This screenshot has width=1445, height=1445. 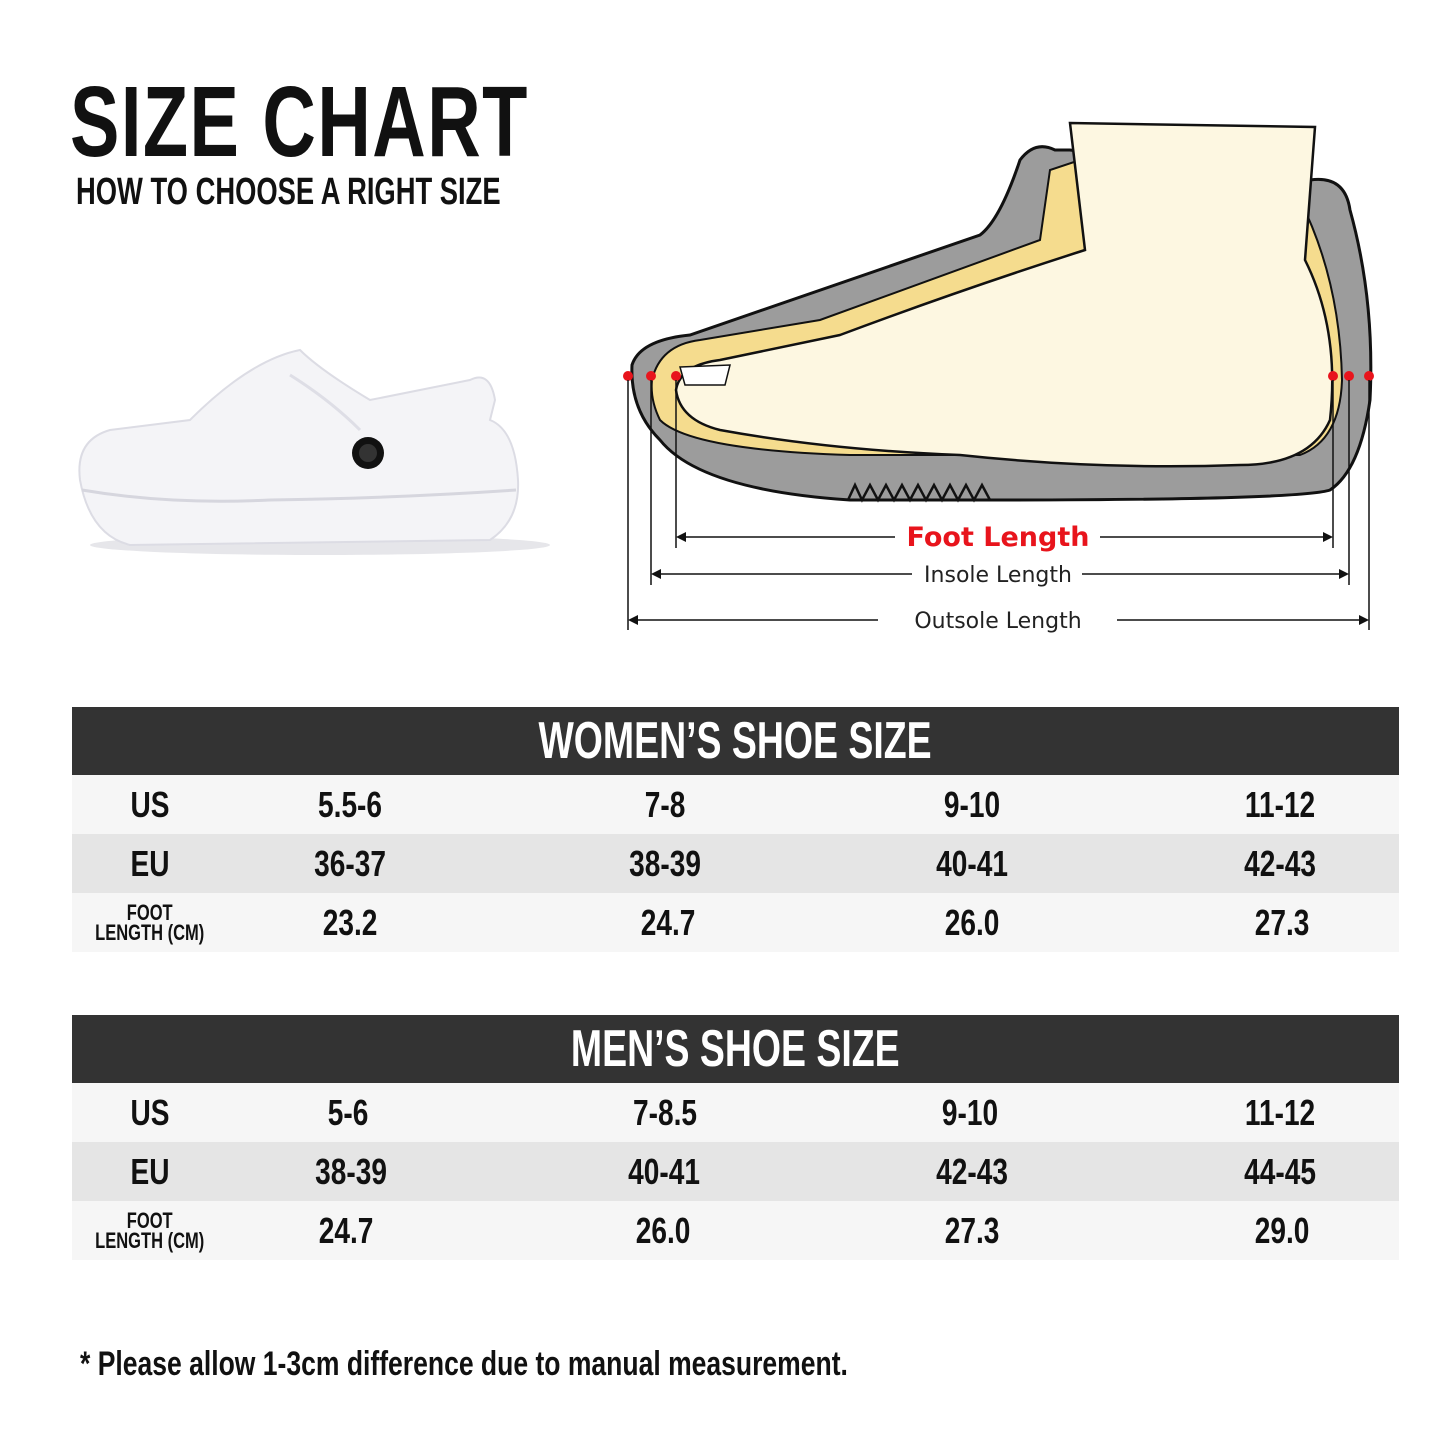 I want to click on womens-table-header: WOMEN’S SHOE SIZE, so click(x=735, y=741).